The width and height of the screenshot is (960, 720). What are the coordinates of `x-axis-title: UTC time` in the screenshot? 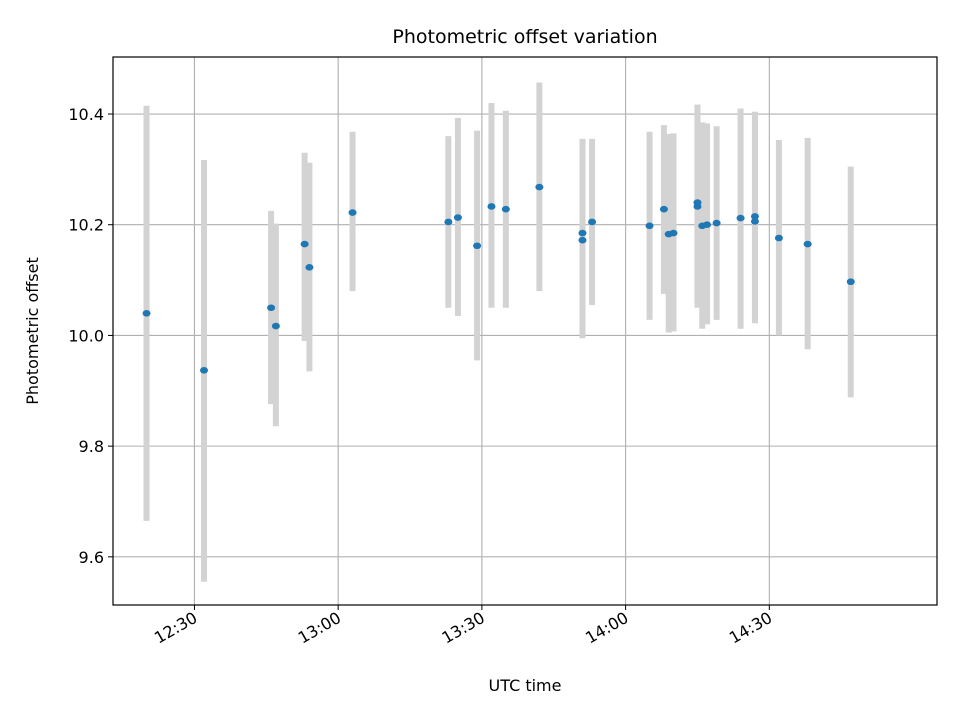 It's located at (525, 685).